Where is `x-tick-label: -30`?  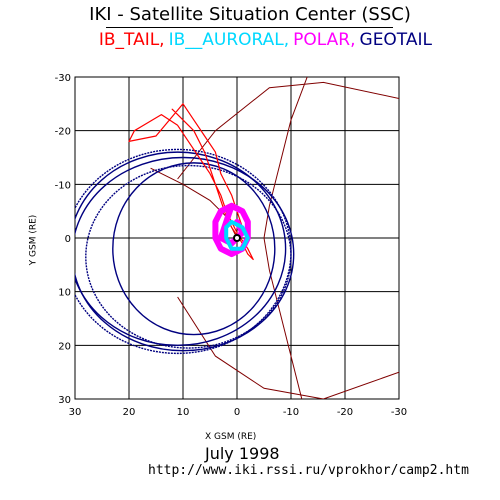 x-tick-label: -30 is located at coordinates (399, 412).